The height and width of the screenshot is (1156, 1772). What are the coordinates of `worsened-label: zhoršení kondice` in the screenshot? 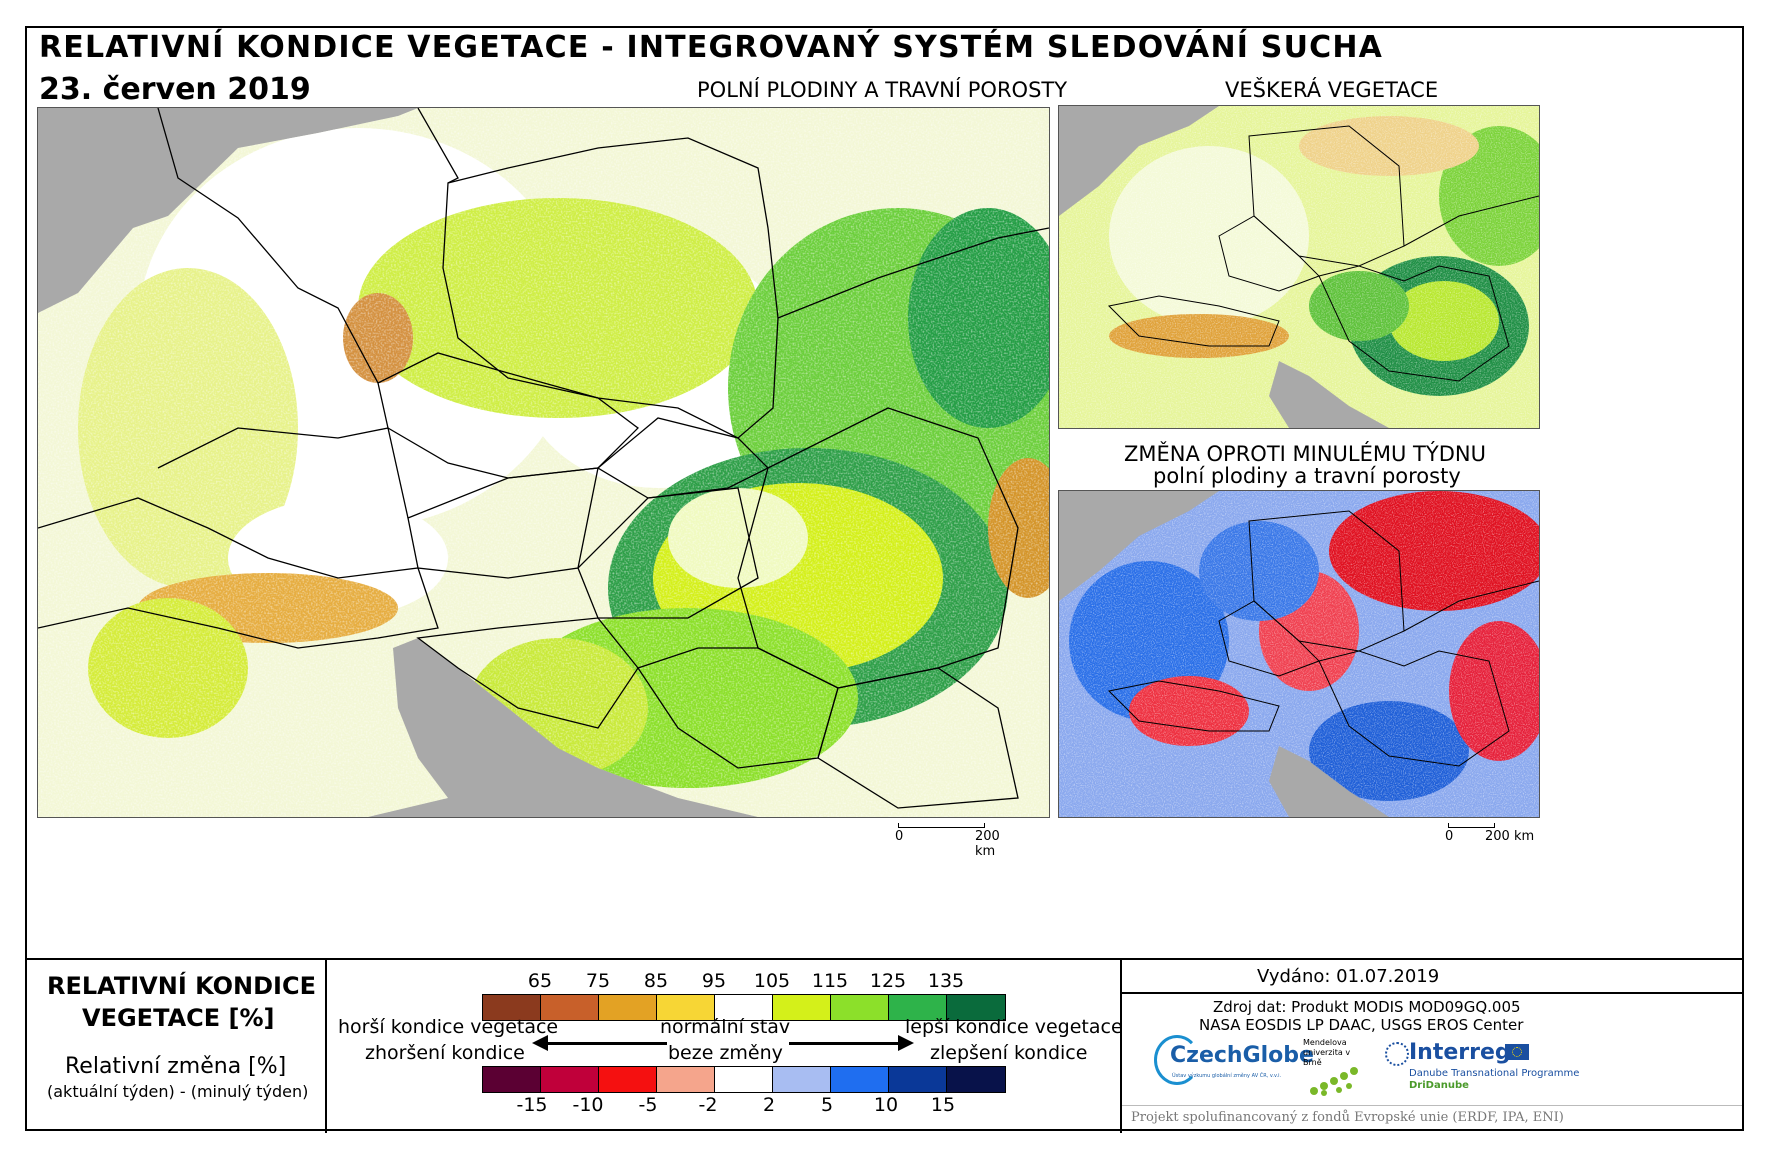 It's located at (445, 1053).